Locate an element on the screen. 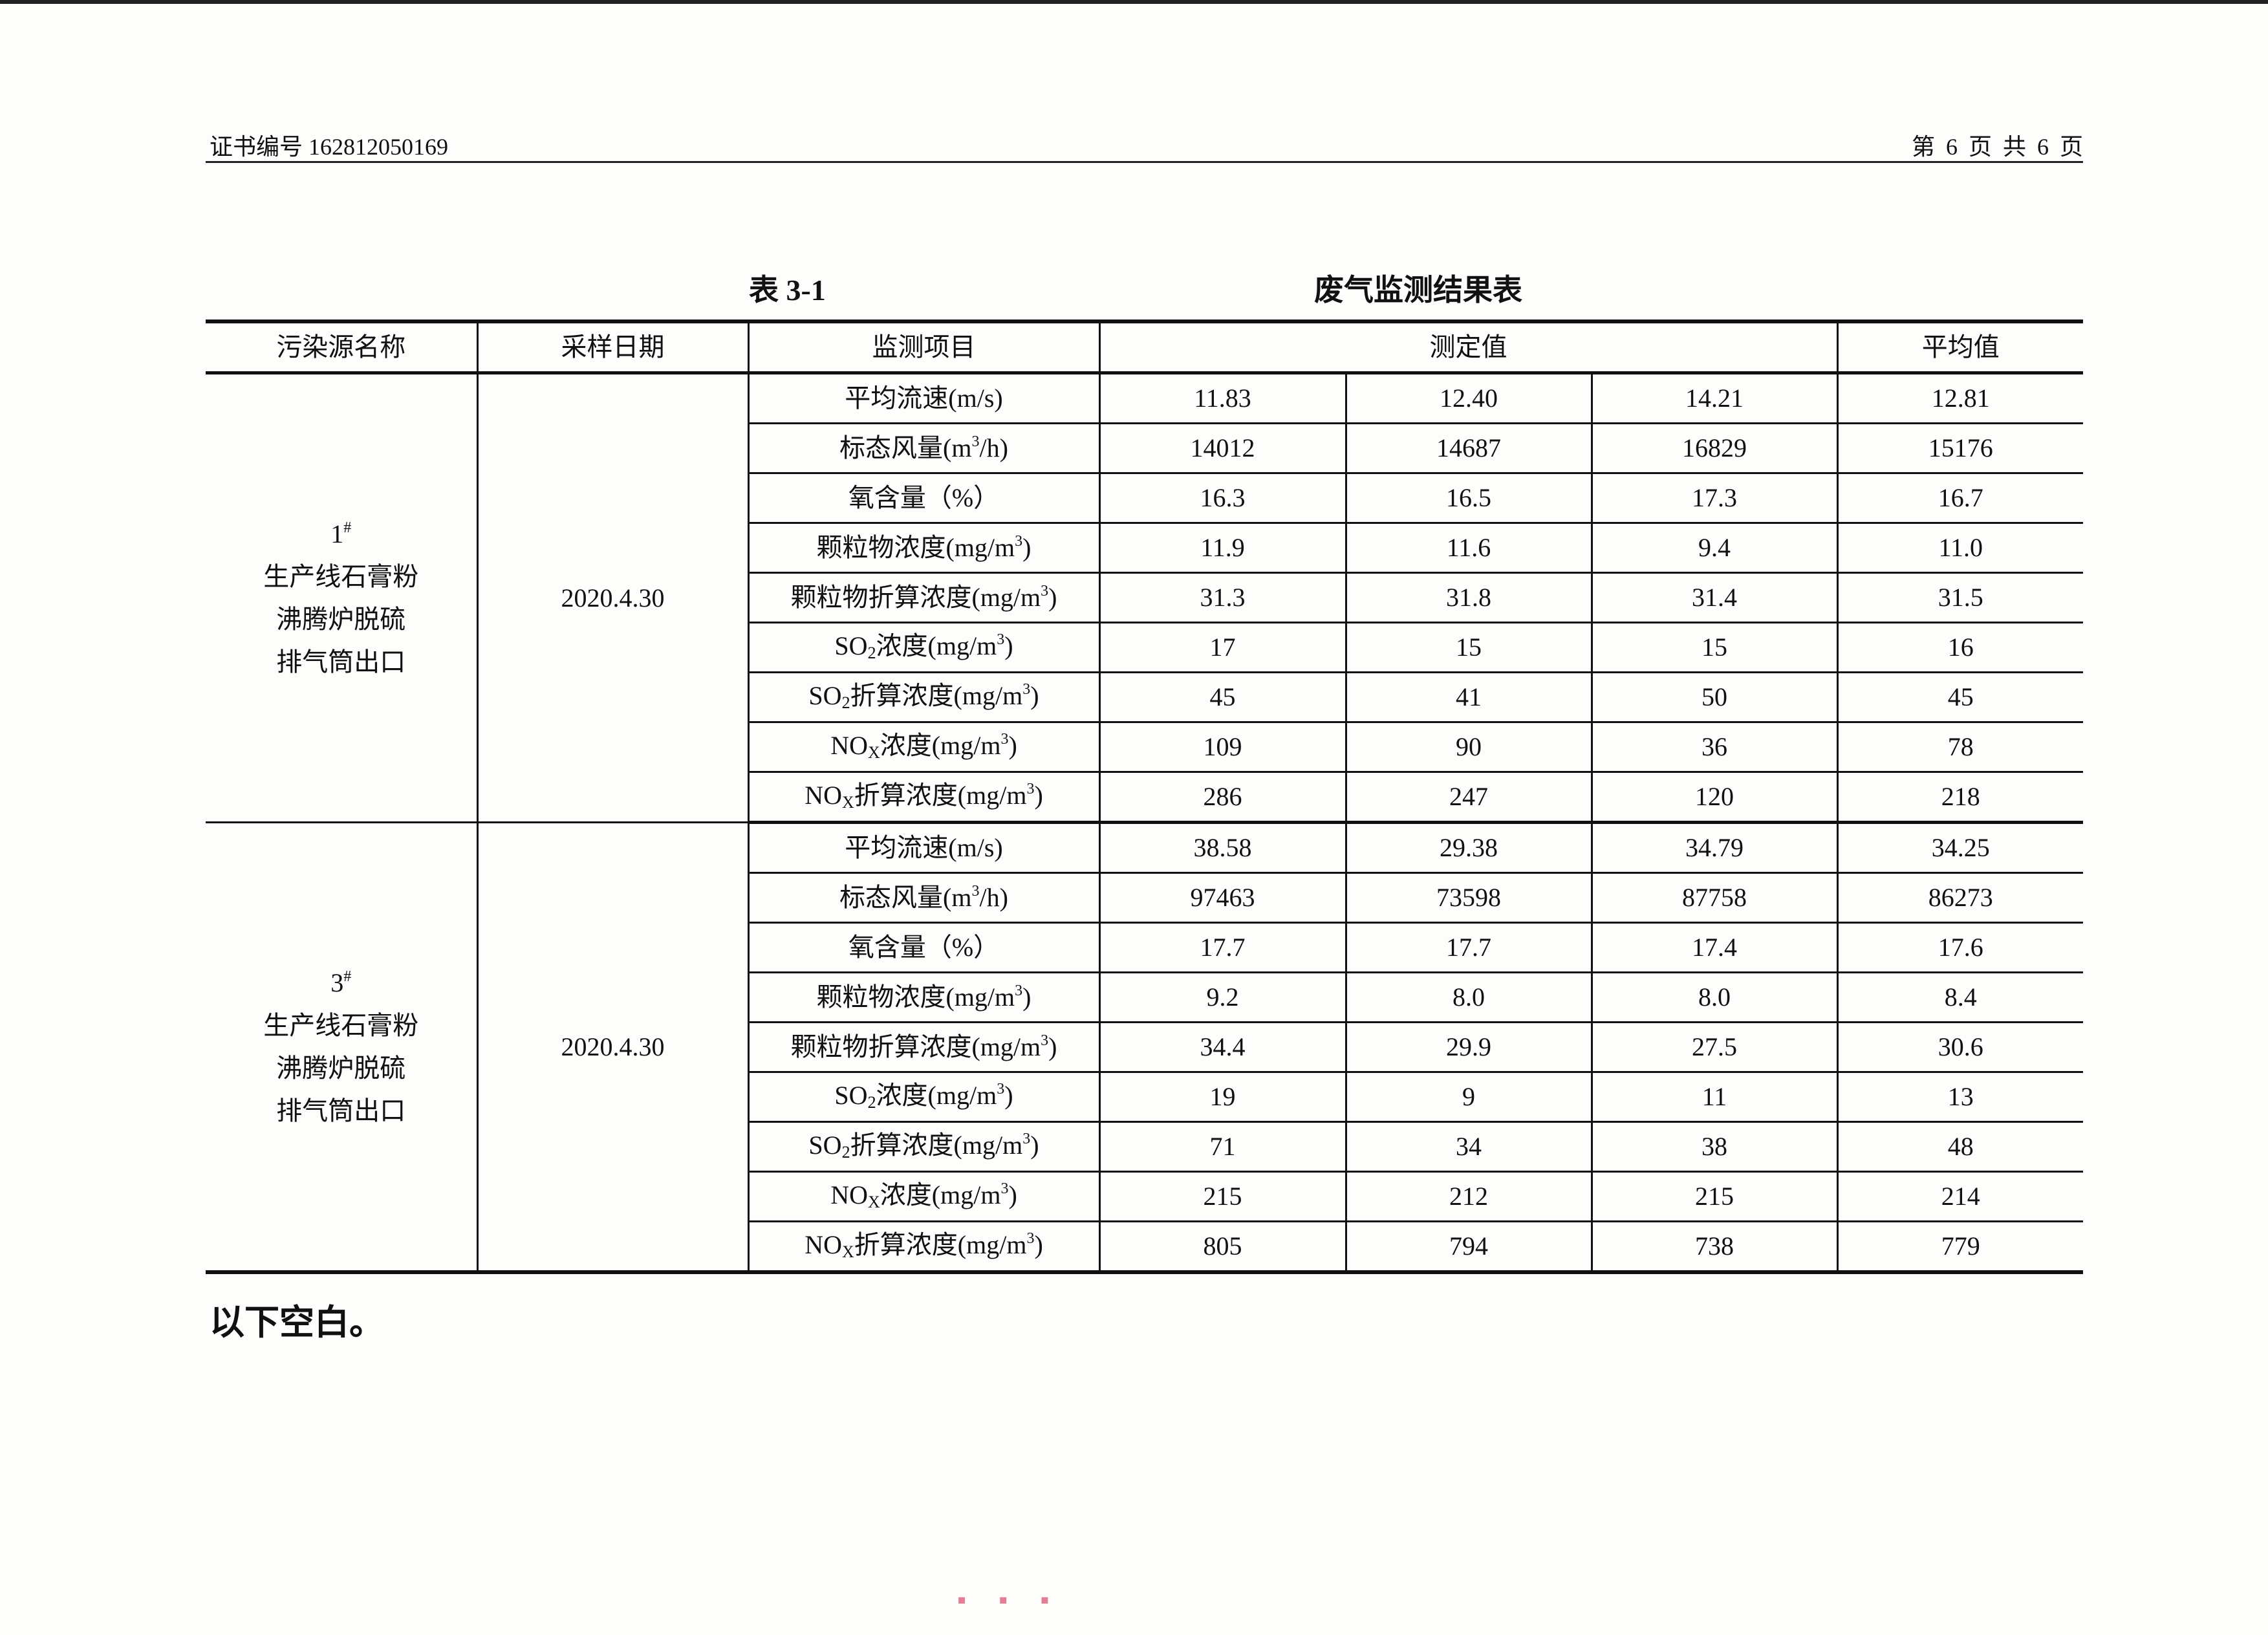  measured-value-cell: 120 is located at coordinates (1714, 798).